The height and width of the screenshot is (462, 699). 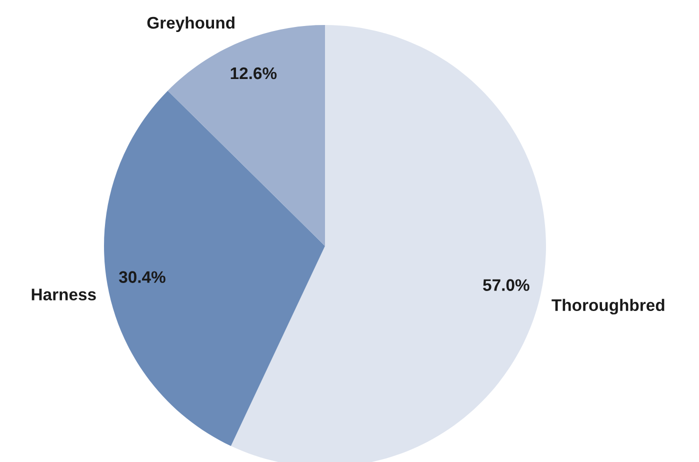 I want to click on slice-label: Harness, so click(x=64, y=294).